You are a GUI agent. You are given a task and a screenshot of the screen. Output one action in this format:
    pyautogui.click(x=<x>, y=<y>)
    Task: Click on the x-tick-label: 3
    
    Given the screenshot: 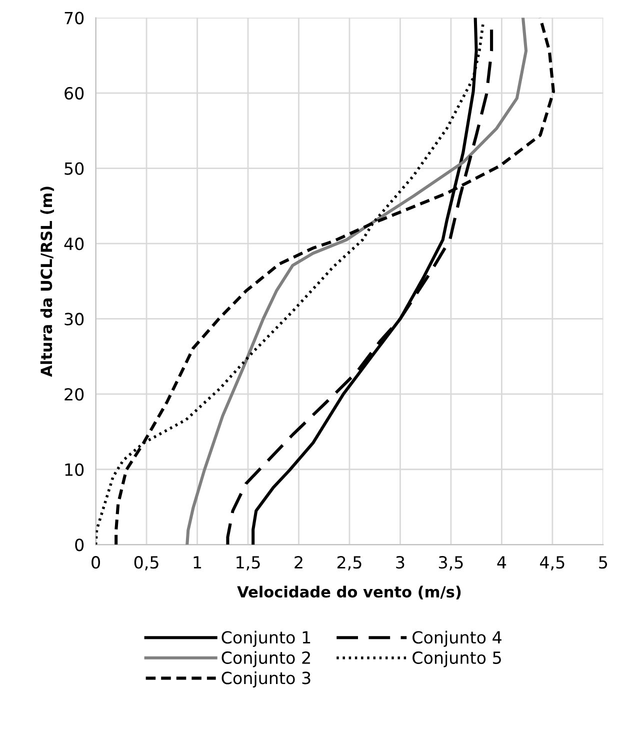 What is the action you would take?
    pyautogui.click(x=400, y=562)
    